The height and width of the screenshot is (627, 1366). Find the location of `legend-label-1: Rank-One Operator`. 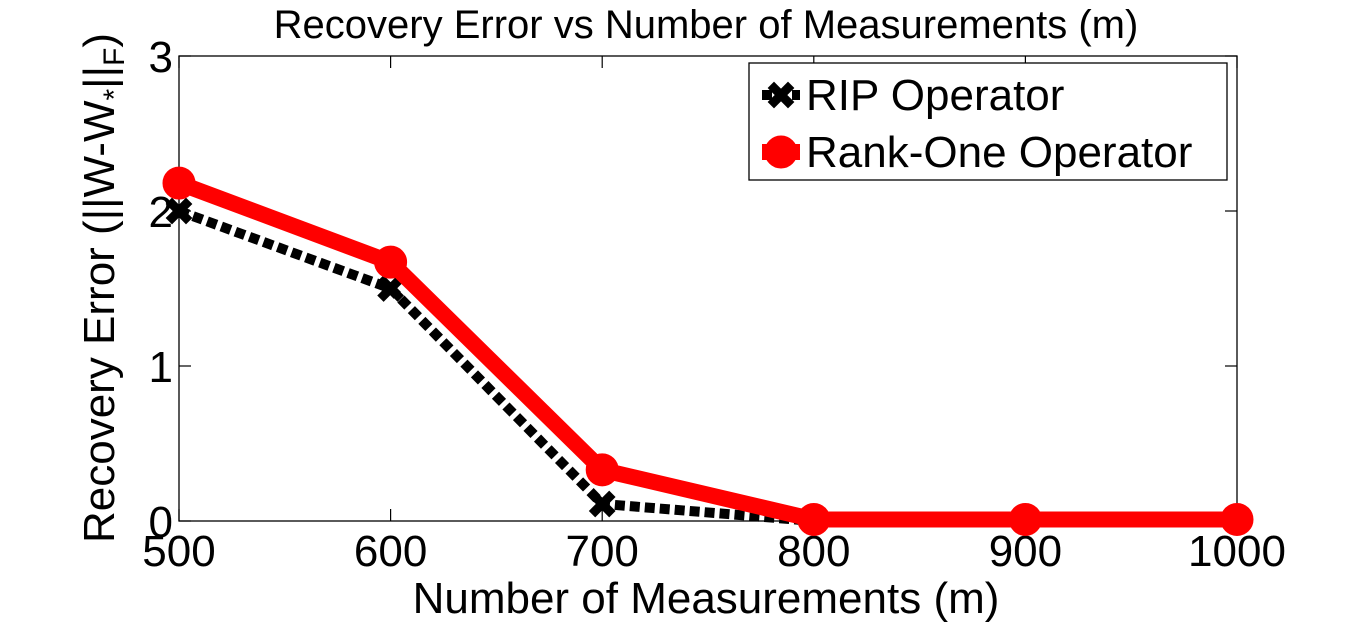

legend-label-1: Rank-One Operator is located at coordinates (999, 152).